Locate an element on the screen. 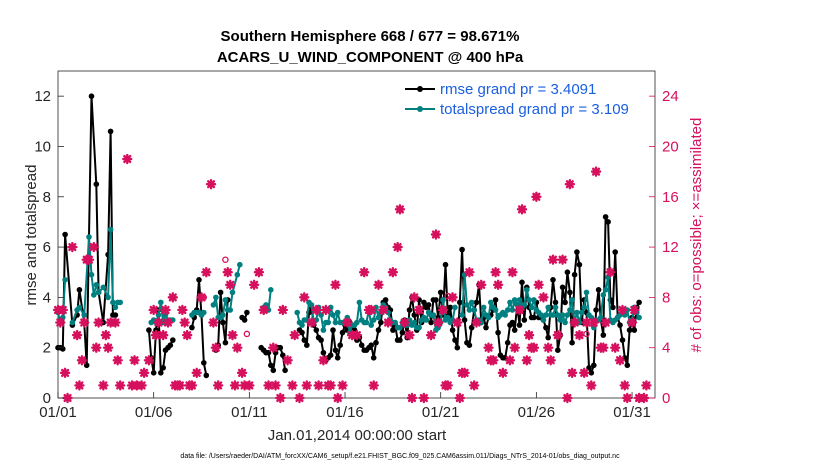 Image resolution: width=830 pixels, height=470 pixels. chart-title-line2: ACARS_U_WIND_COMPONENT @ 400 hPa is located at coordinates (370, 57).